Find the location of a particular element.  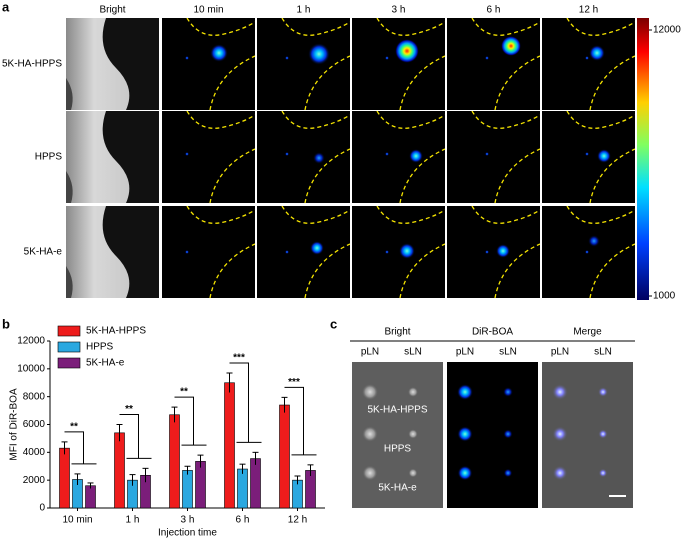

group-header: Bright is located at coordinates (397, 332).